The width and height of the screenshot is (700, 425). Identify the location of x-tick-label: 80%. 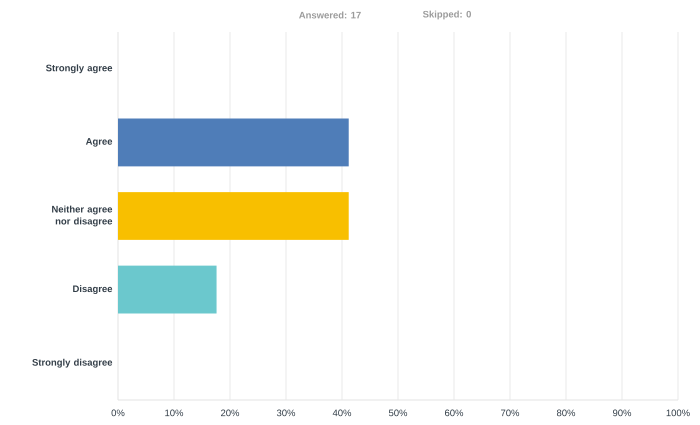
(566, 413).